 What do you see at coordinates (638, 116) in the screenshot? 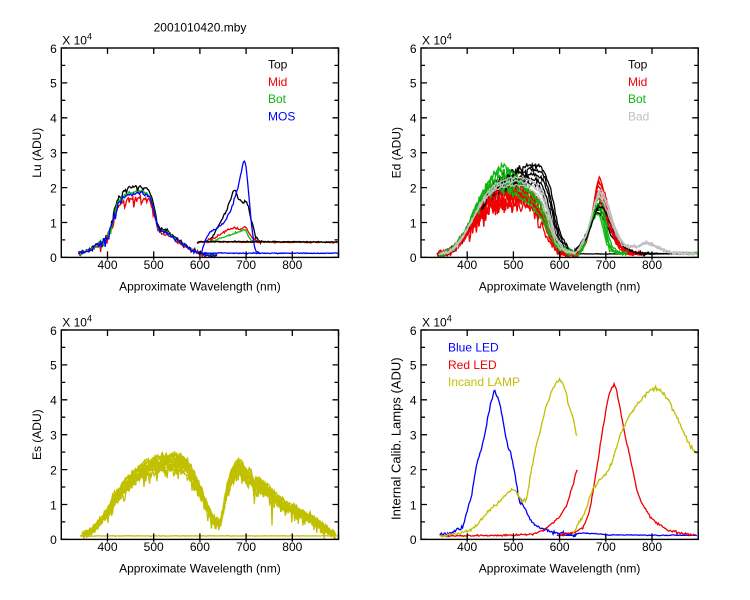
I see `svg-text: Bad` at bounding box center [638, 116].